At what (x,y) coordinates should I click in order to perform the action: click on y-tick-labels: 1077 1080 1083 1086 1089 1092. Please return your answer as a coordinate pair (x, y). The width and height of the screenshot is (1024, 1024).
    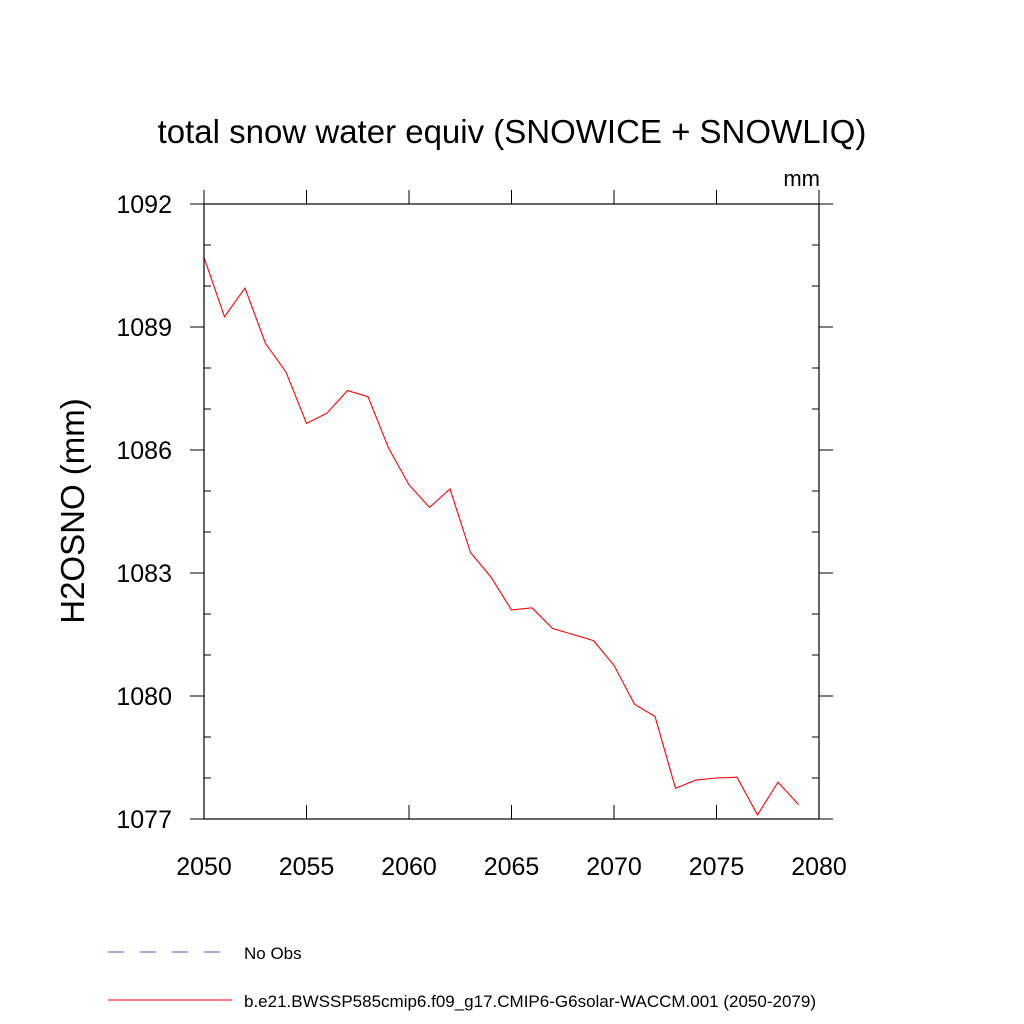
    Looking at the image, I should click on (144, 512).